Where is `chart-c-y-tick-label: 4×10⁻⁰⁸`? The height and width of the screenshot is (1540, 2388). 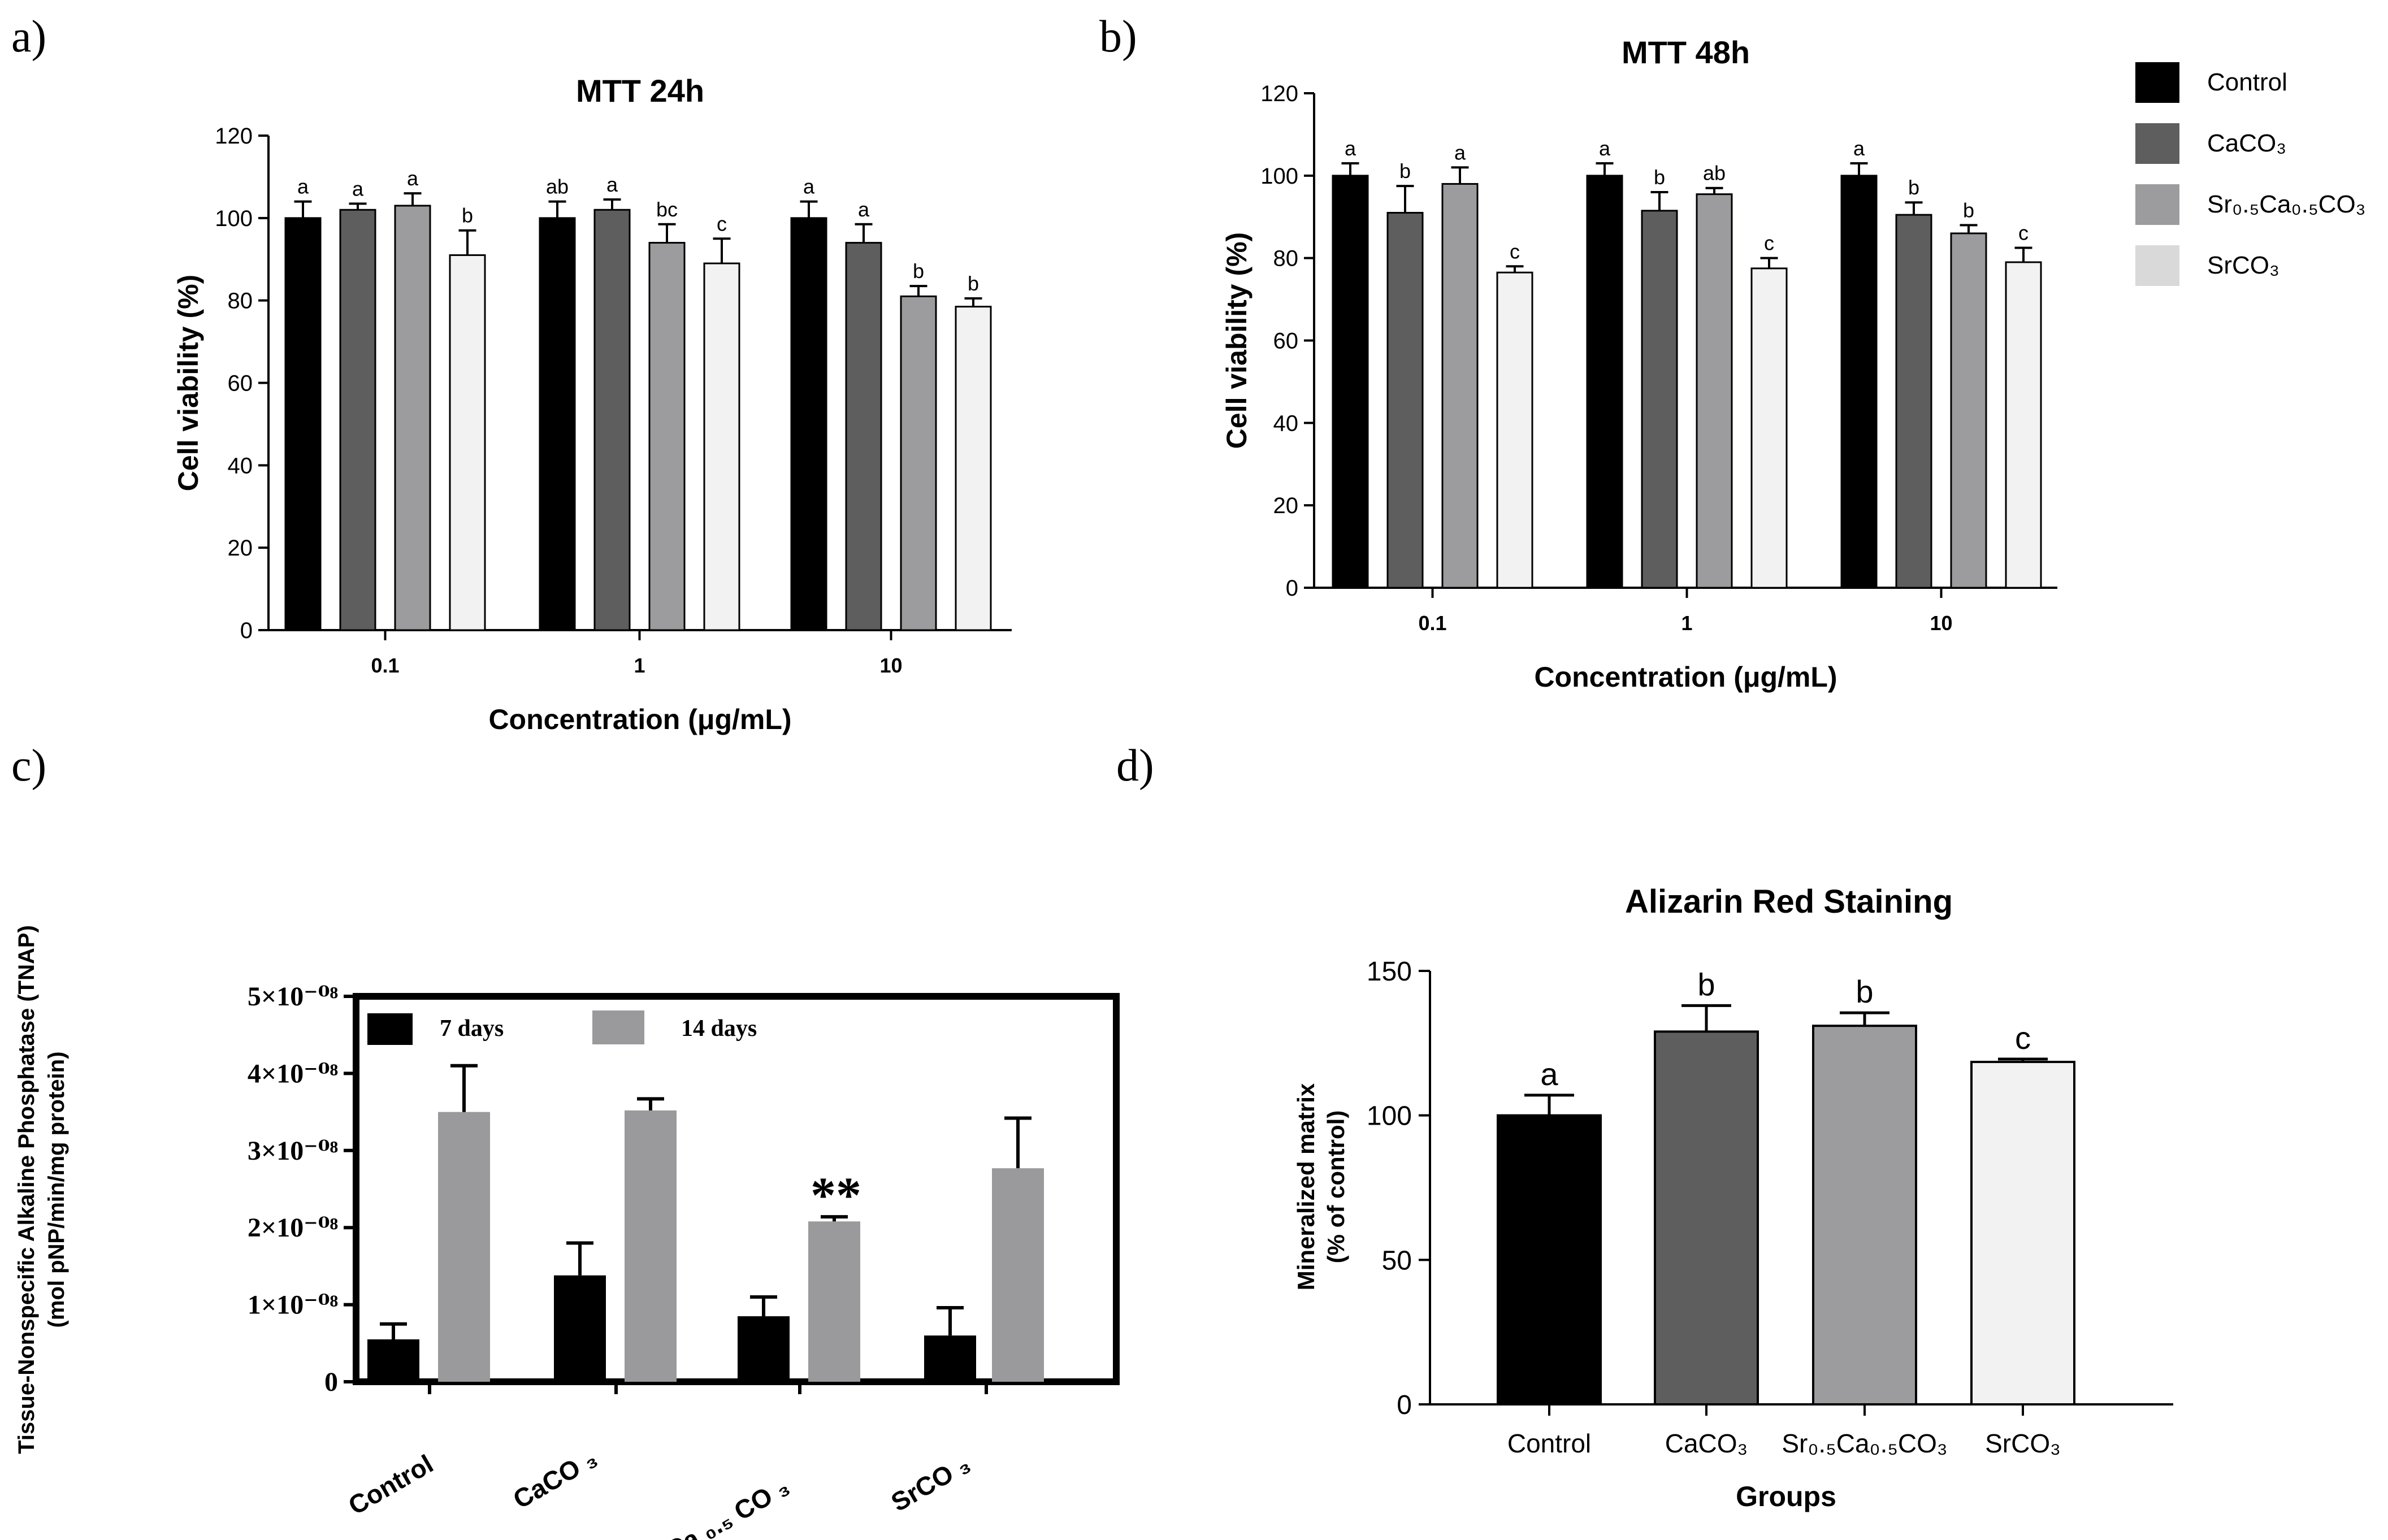 chart-c-y-tick-label: 4×10⁻⁰⁸ is located at coordinates (293, 1073).